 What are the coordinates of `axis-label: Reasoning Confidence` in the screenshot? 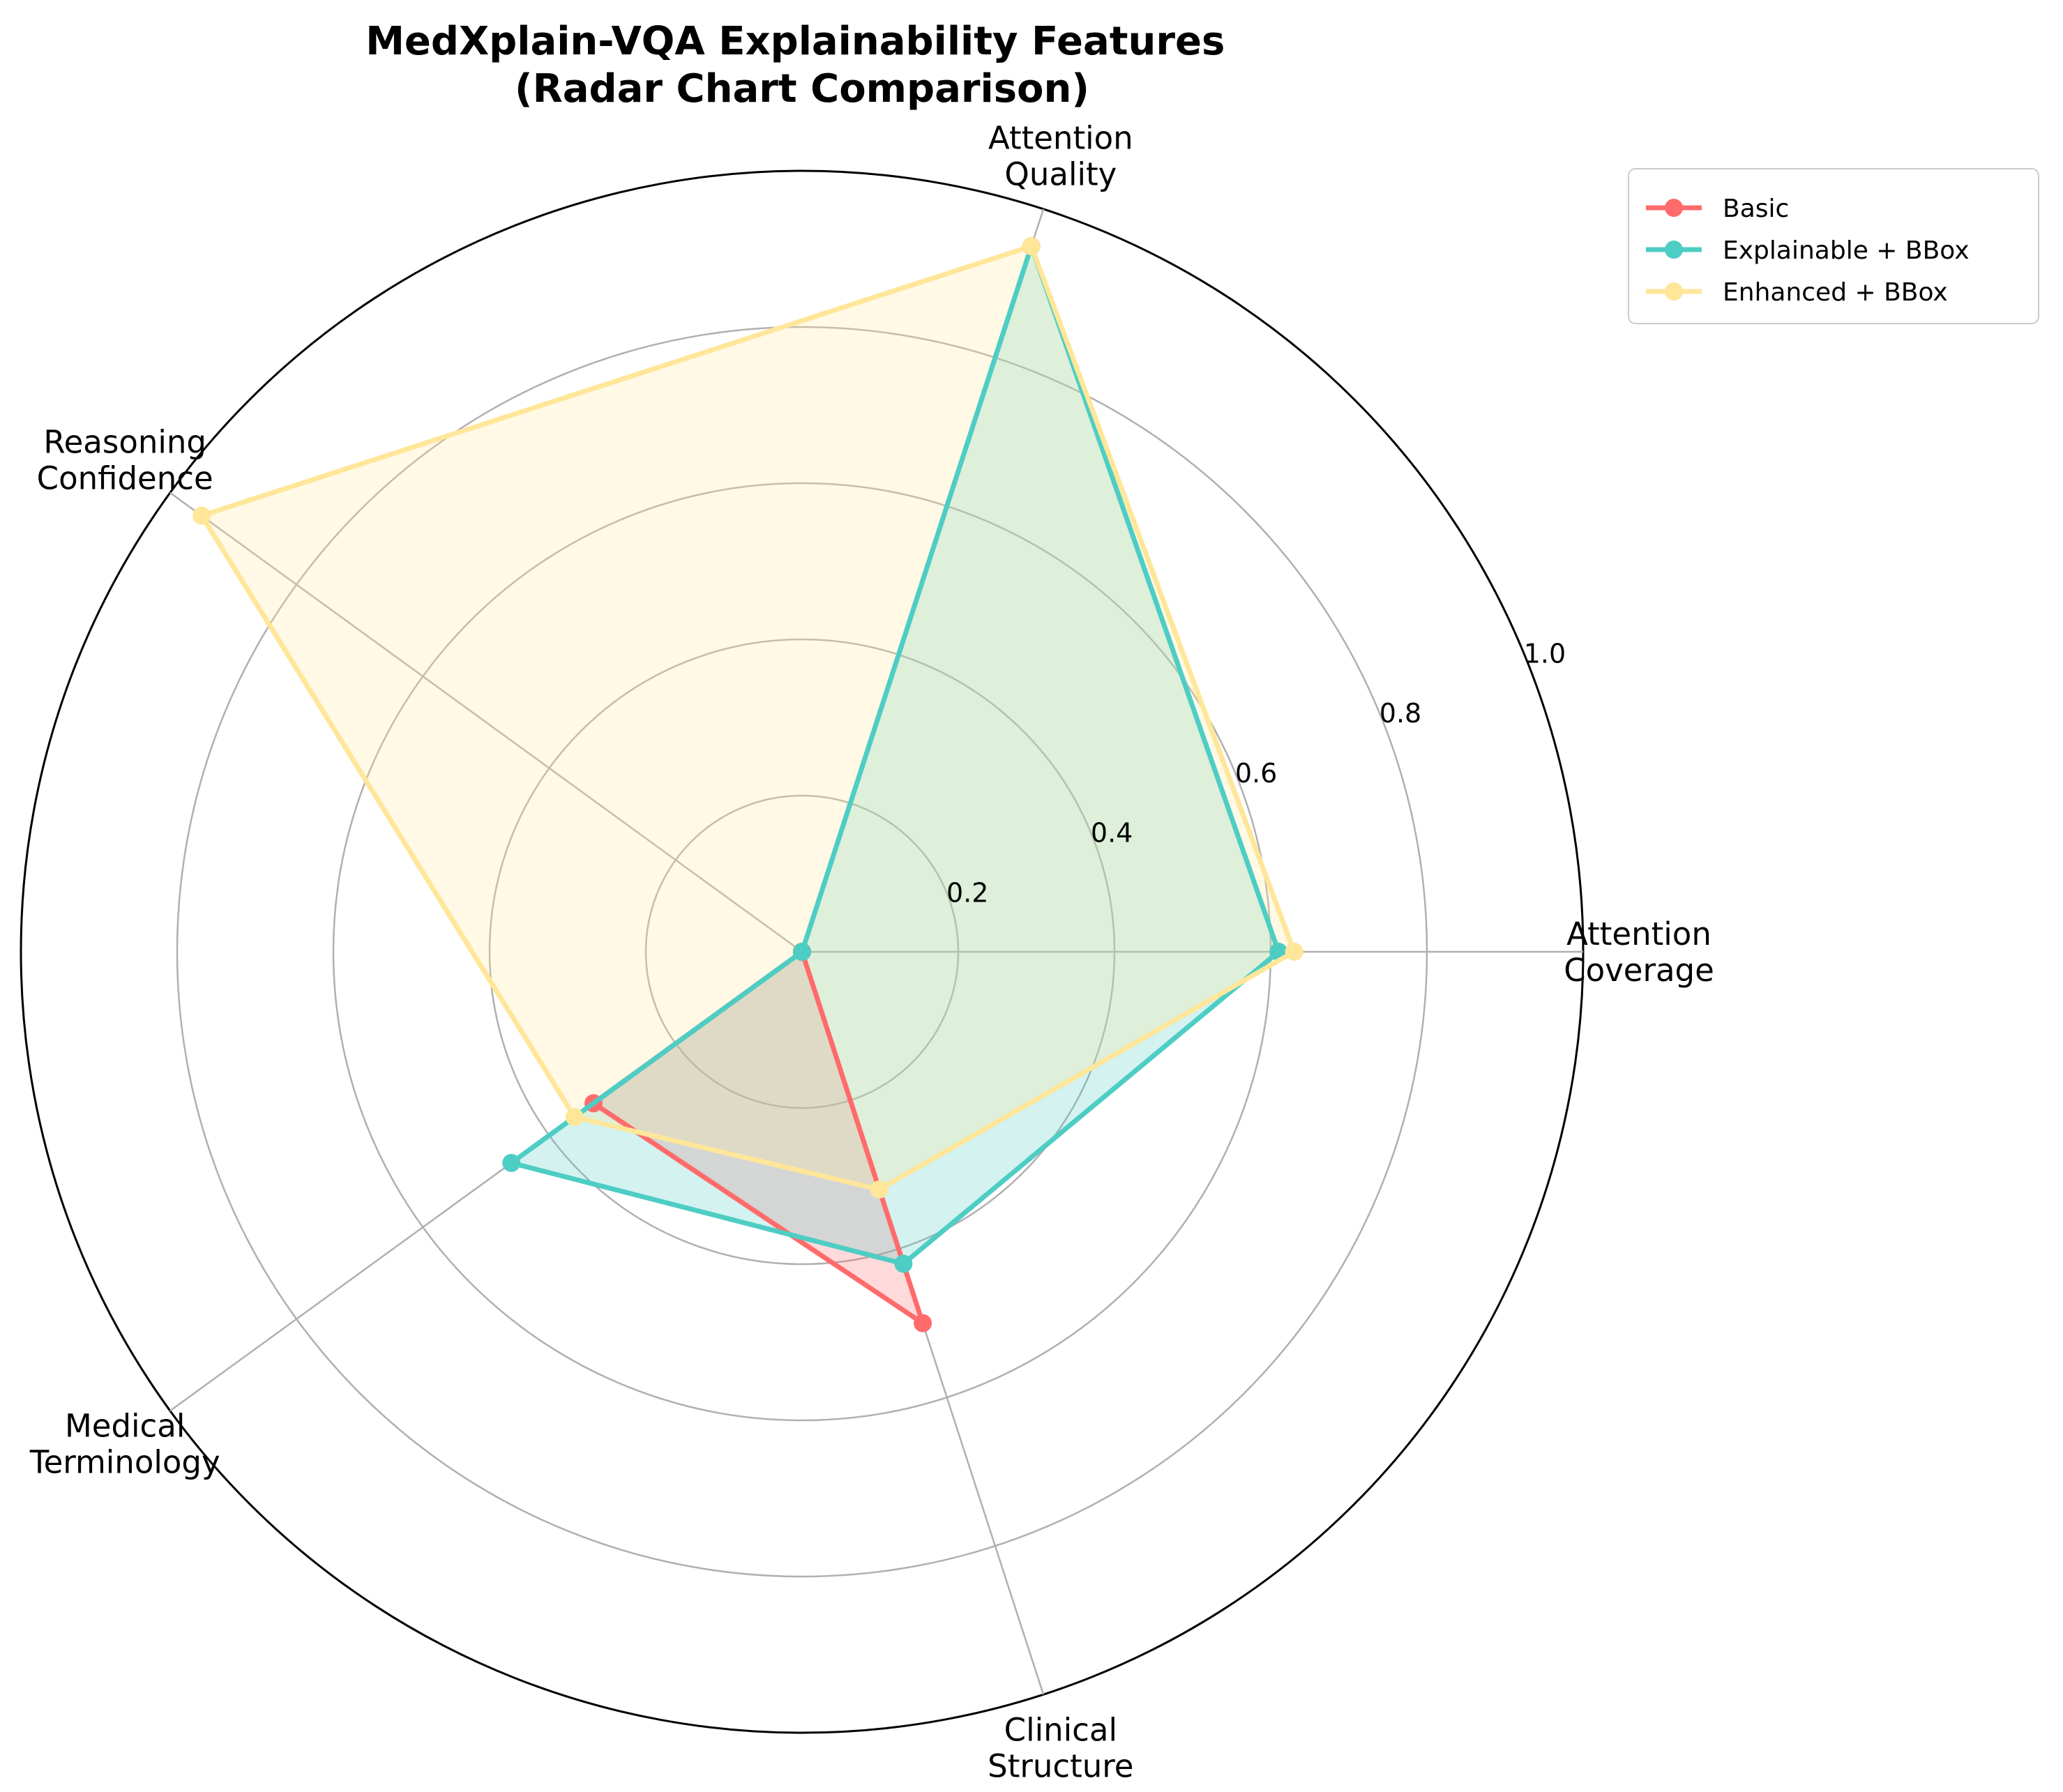 It's located at (125, 461).